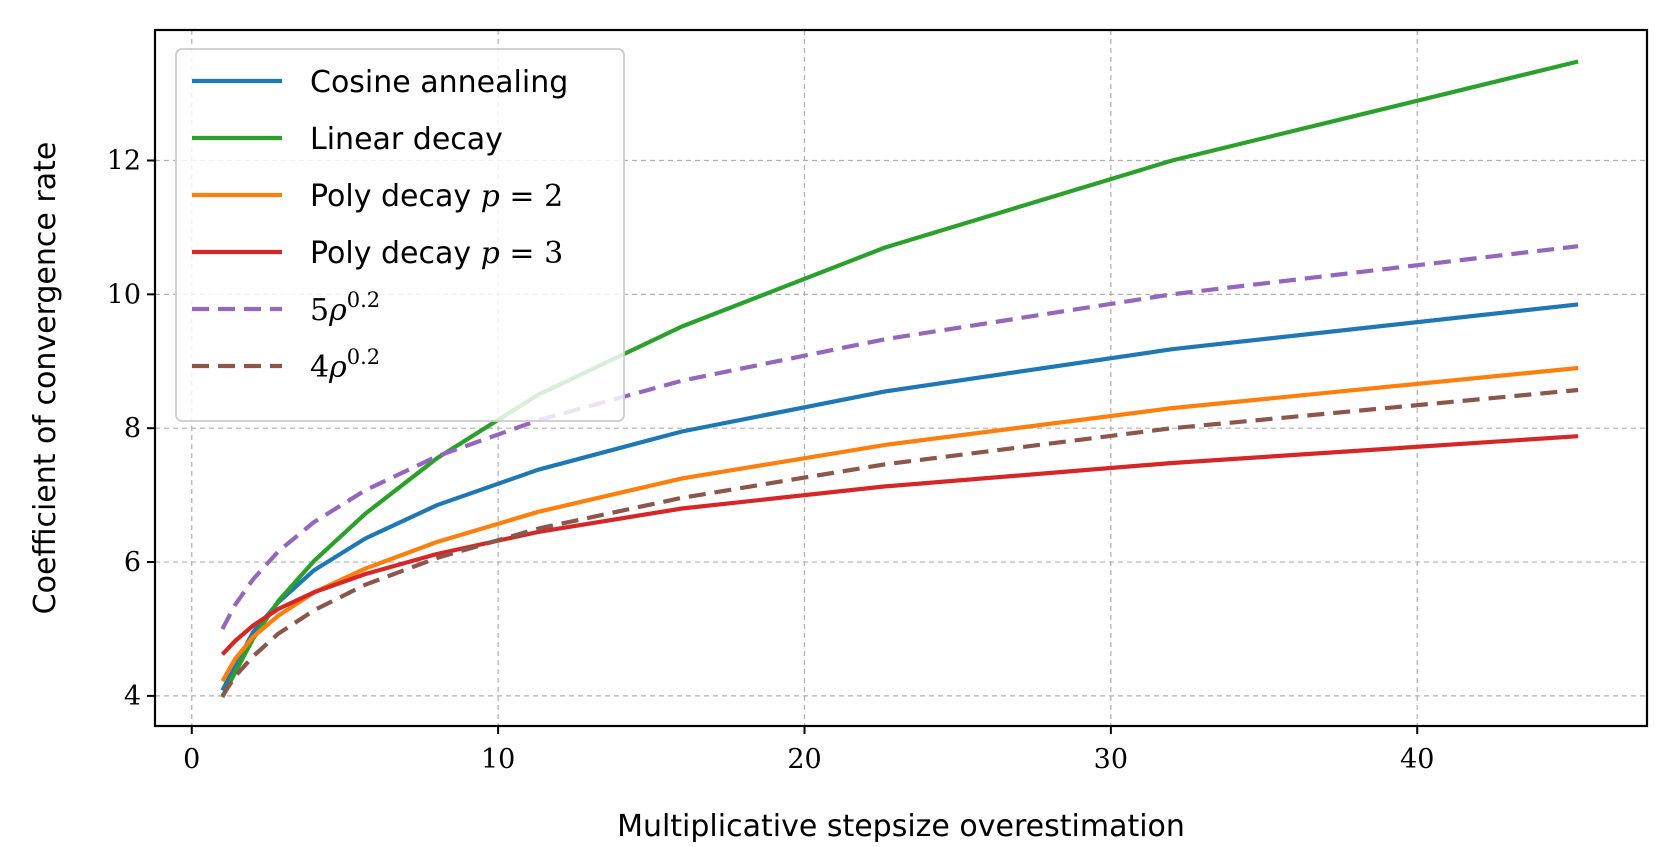 Image resolution: width=1672 pixels, height=847 pixels. Describe the element at coordinates (436, 196) in the screenshot. I see `legend-label-poly-decay-p-2: Poly decay p = 2` at that location.